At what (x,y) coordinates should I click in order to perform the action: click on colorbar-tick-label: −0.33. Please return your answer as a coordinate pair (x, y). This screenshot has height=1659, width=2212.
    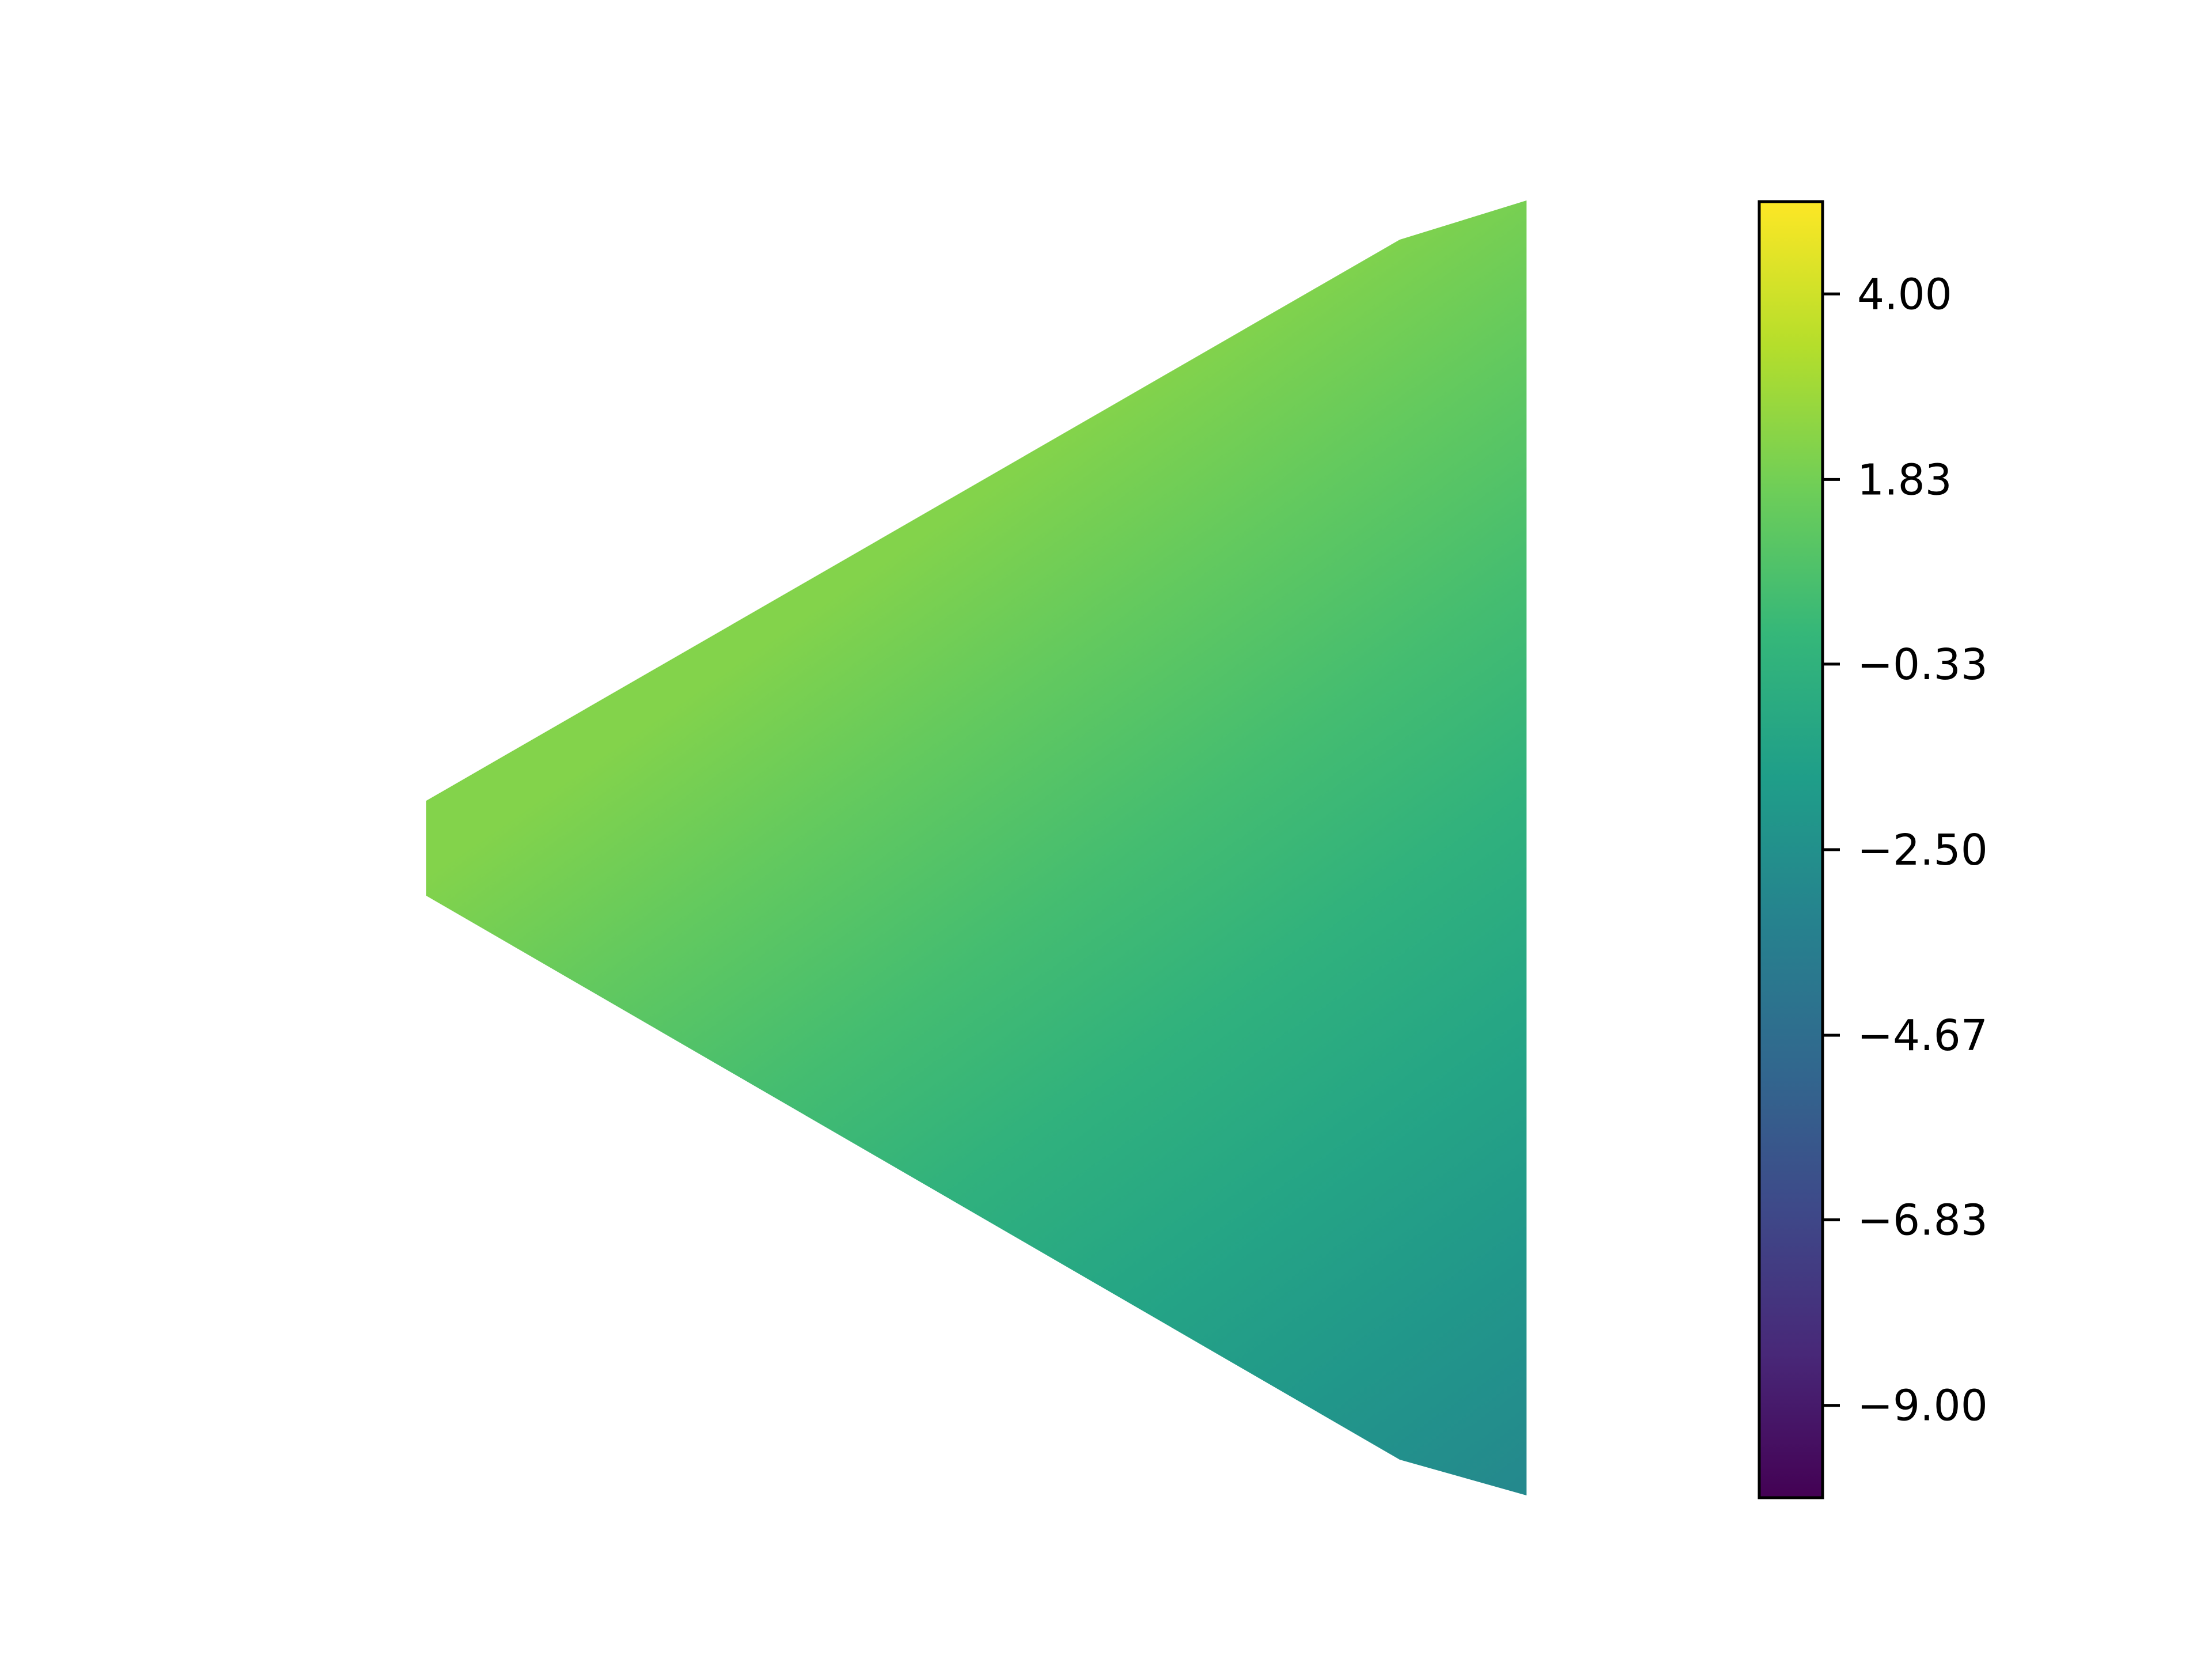
    Looking at the image, I should click on (1922, 665).